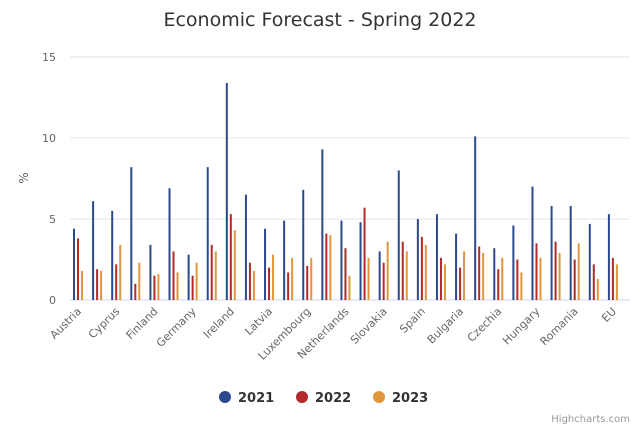 This screenshot has width=640, height=427. Describe the element at coordinates (52, 300) in the screenshot. I see `y-tick-label: 0` at that location.